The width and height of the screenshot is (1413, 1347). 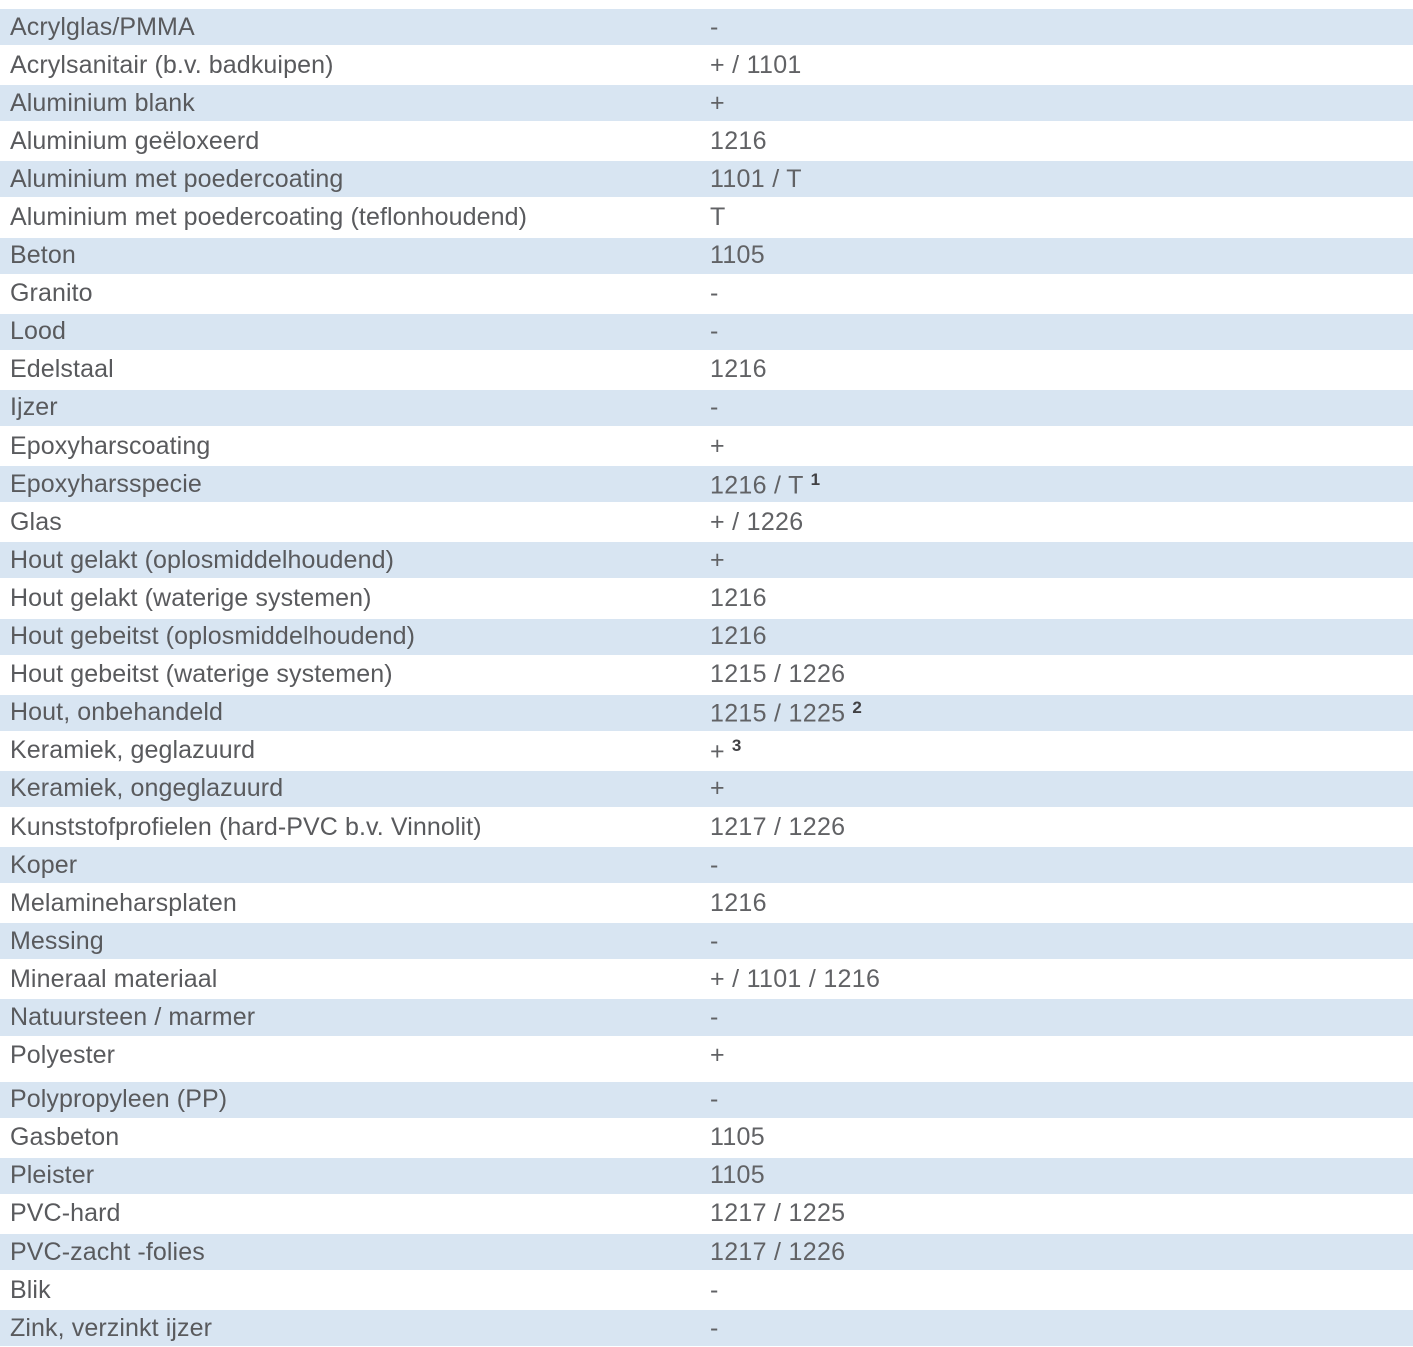 What do you see at coordinates (102, 26) in the screenshot?
I see `material-name: Acrylglas/PMMA` at bounding box center [102, 26].